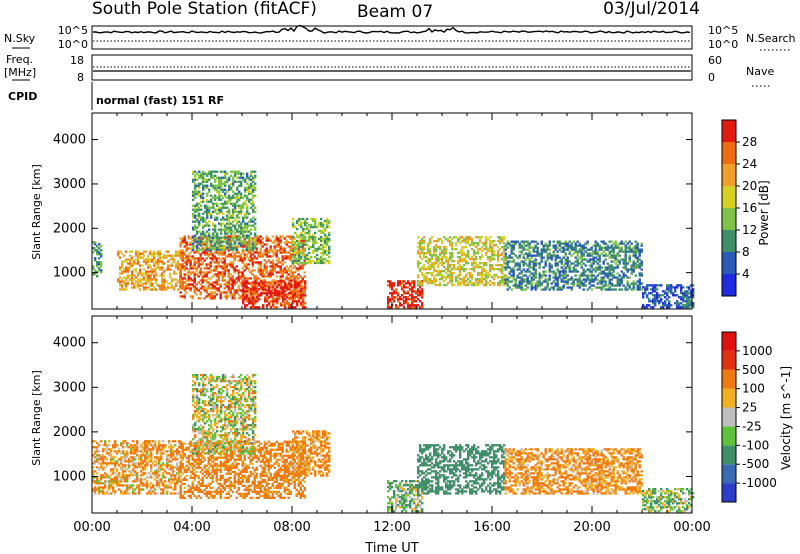 The height and width of the screenshot is (554, 800). I want to click on station-title: South Pole Station (fitACF), so click(204, 9).